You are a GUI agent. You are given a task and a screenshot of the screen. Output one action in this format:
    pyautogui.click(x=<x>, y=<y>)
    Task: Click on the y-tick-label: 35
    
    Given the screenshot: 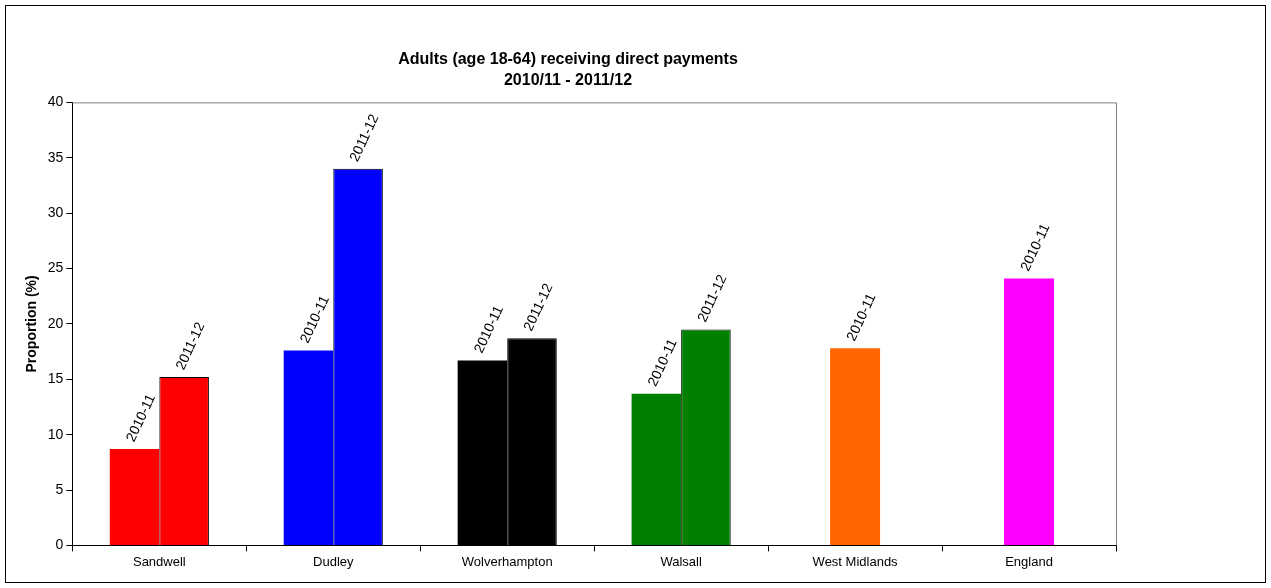 What is the action you would take?
    pyautogui.click(x=55, y=156)
    